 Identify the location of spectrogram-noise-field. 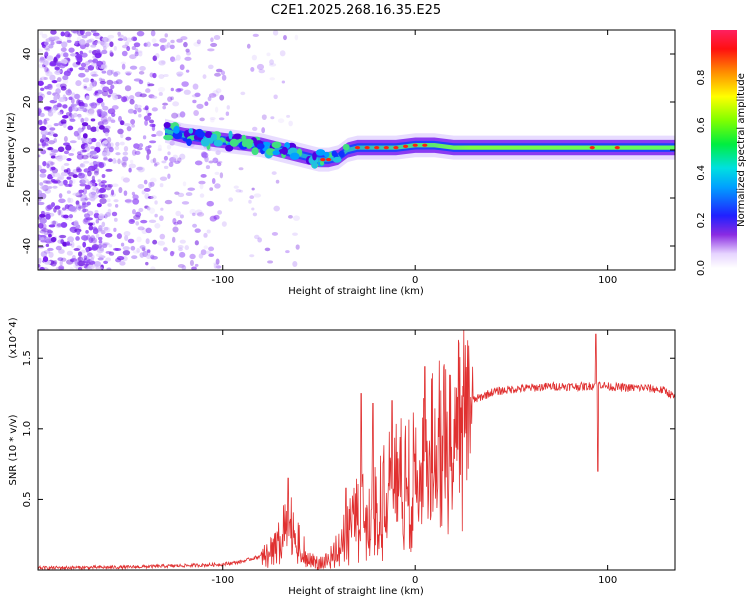
(170, 150).